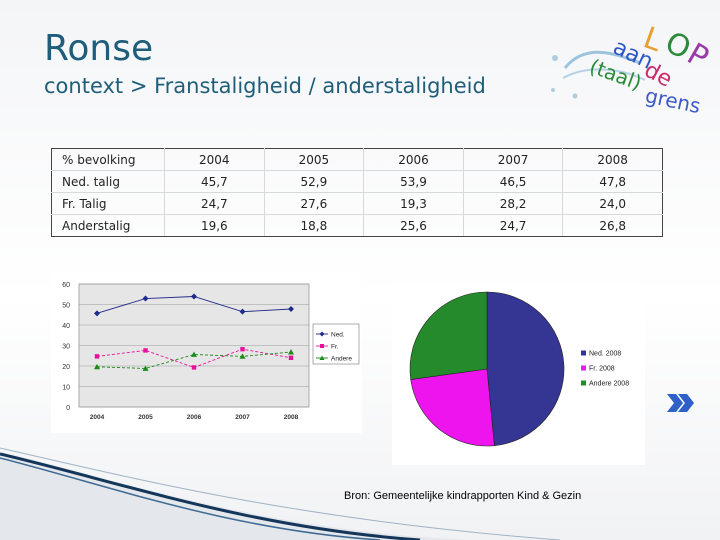 This screenshot has height=540, width=720. What do you see at coordinates (338, 335) in the screenshot?
I see `legend-label: Ned.` at bounding box center [338, 335].